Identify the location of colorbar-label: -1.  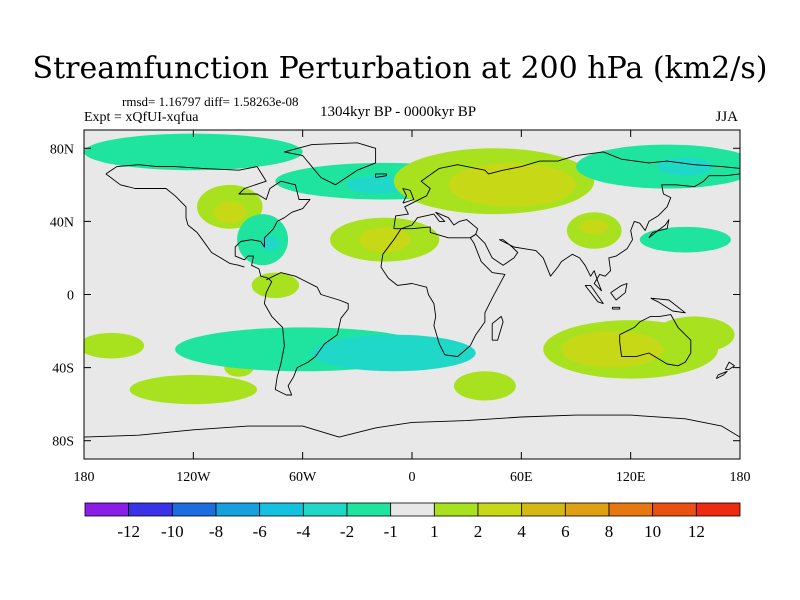
(391, 531).